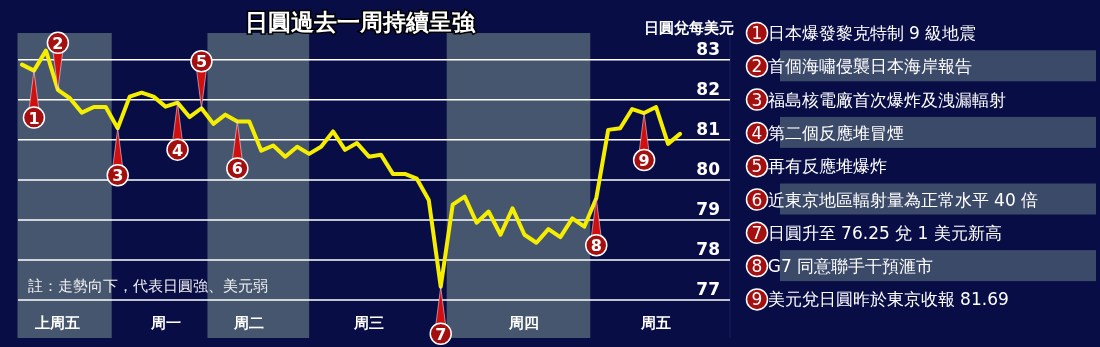 The width and height of the screenshot is (1100, 347). I want to click on text: 2 首個海嘯侵襲日本海岸報告, so click(861, 66).